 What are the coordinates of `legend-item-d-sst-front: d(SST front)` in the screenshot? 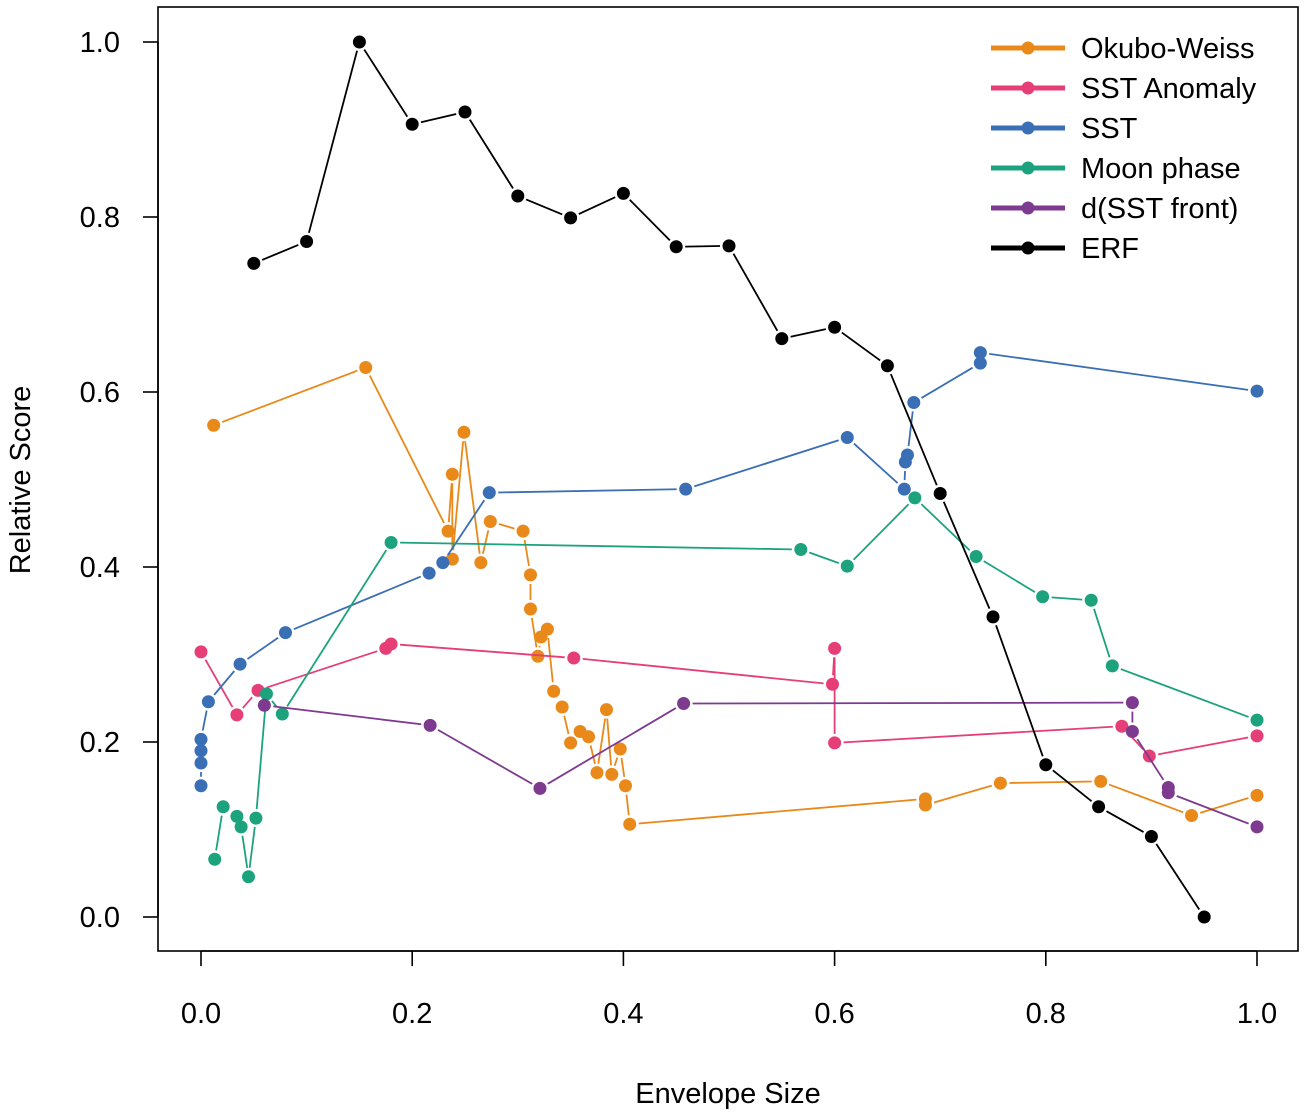 It's located at (1114, 209).